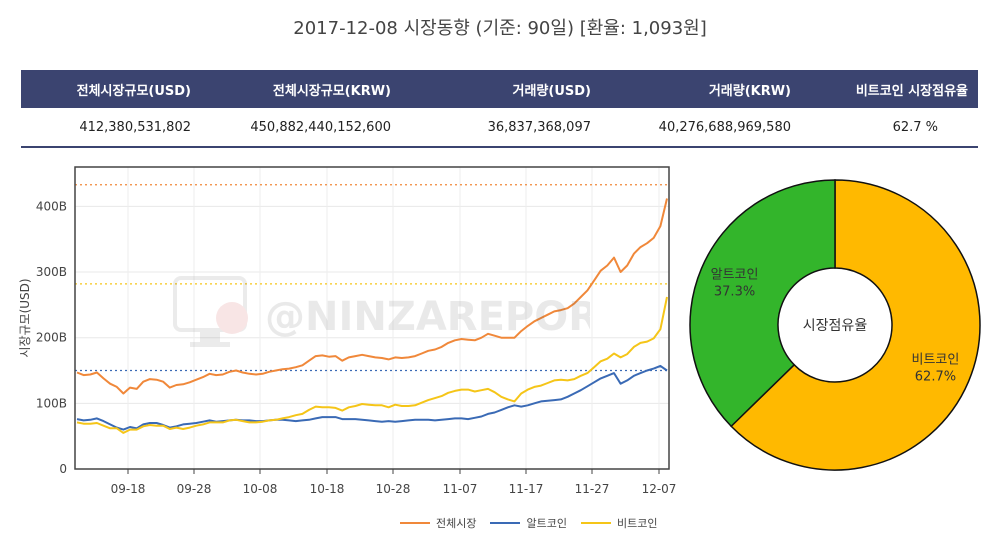  Describe the element at coordinates (460, 489) in the screenshot. I see `x-tick-label: 11-07` at that location.